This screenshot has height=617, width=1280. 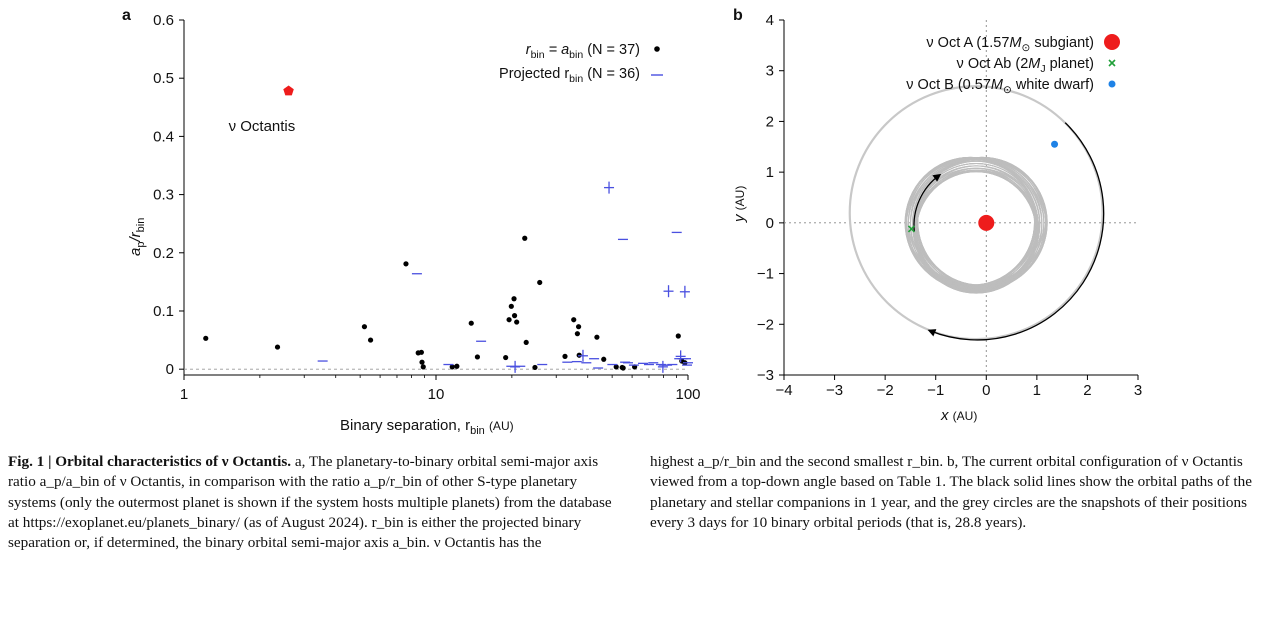 I want to click on panel-label-a: a, so click(x=126, y=15).